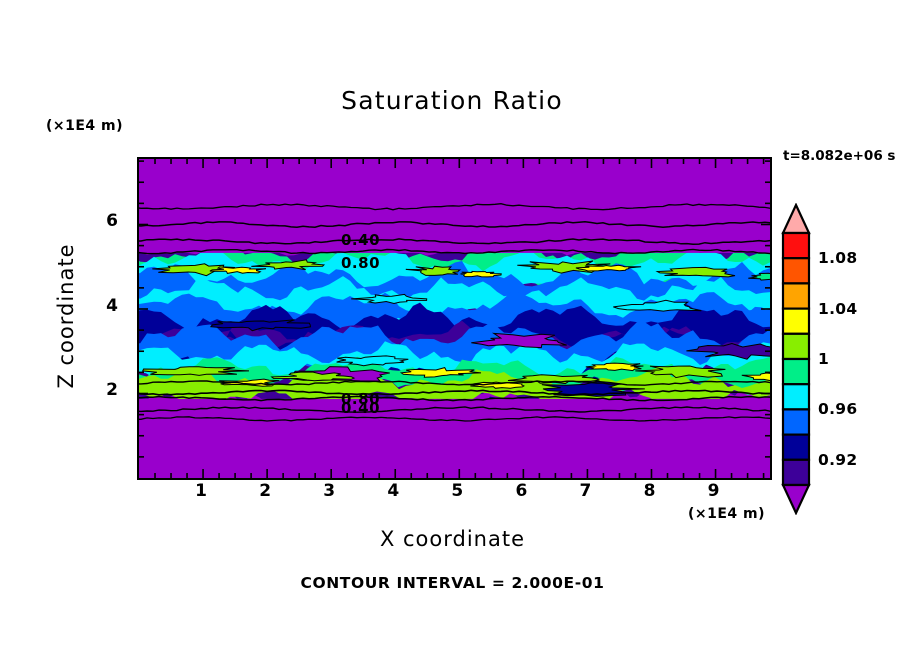  Describe the element at coordinates (521, 491) in the screenshot. I see `x-tick-label: 6` at that location.